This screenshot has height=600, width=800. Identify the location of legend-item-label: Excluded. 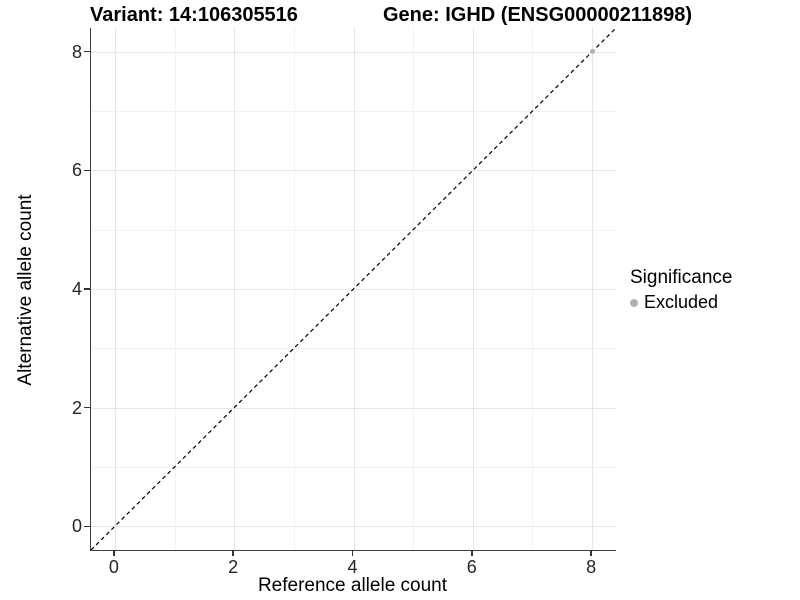
(681, 302).